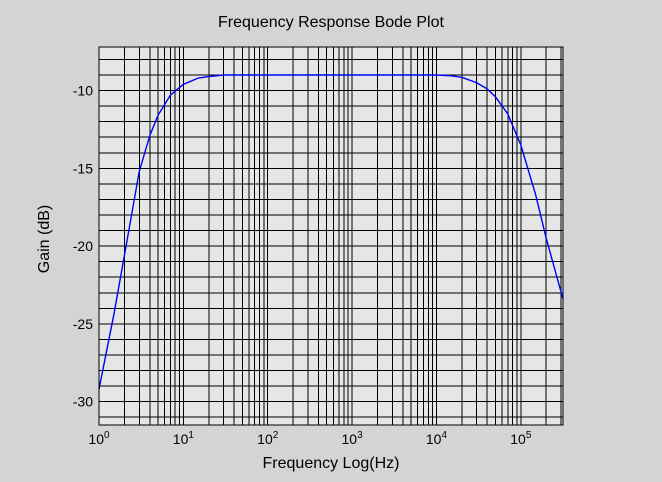 The image size is (662, 482). Describe the element at coordinates (83, 402) in the screenshot. I see `y-tick-label: -30` at that location.